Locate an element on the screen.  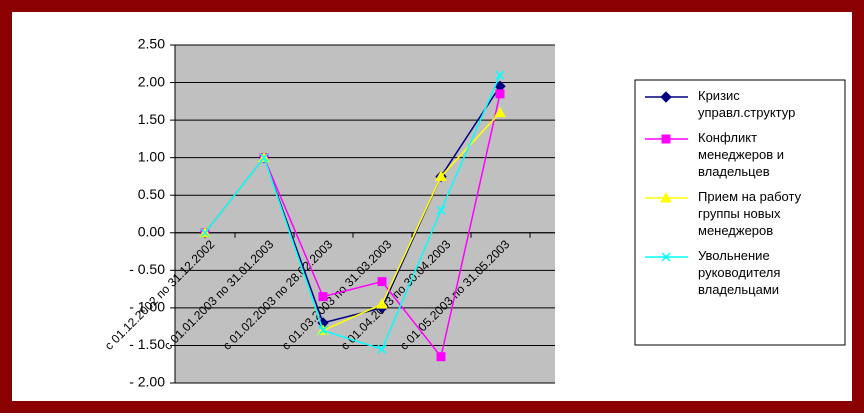
legend-label: Увольнение руководителя владельцами is located at coordinates (739, 272).